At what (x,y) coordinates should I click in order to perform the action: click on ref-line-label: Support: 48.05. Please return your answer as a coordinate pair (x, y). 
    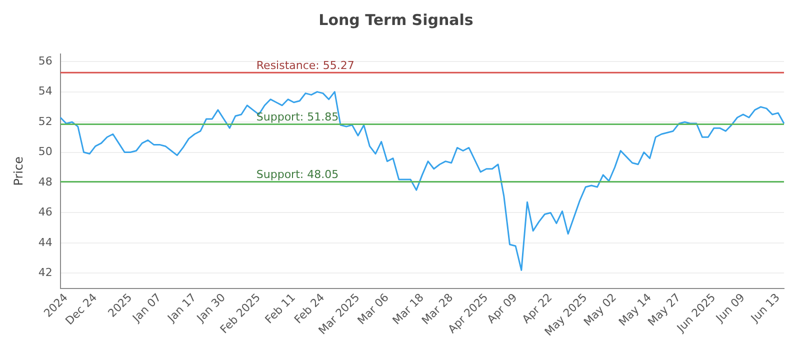
    Looking at the image, I should click on (297, 175).